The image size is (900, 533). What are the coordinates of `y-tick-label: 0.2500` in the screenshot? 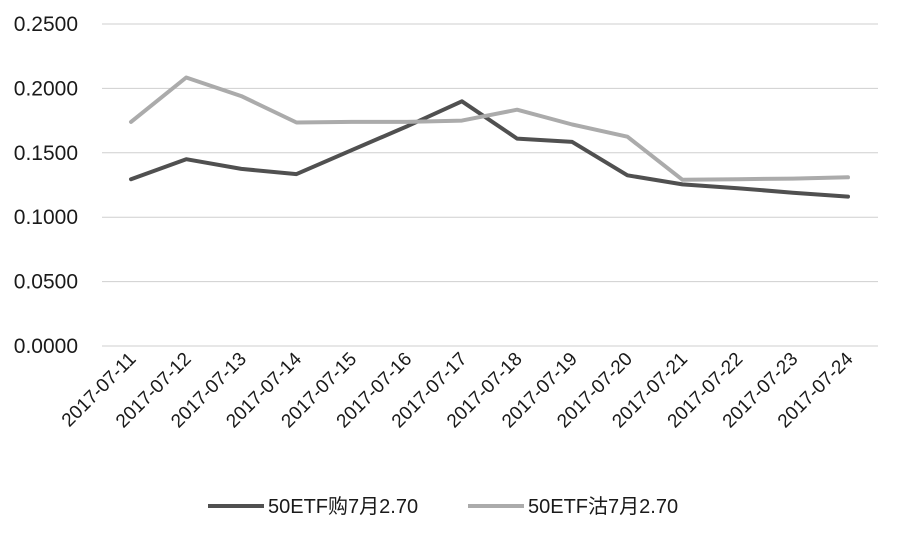 It's located at (46, 24).